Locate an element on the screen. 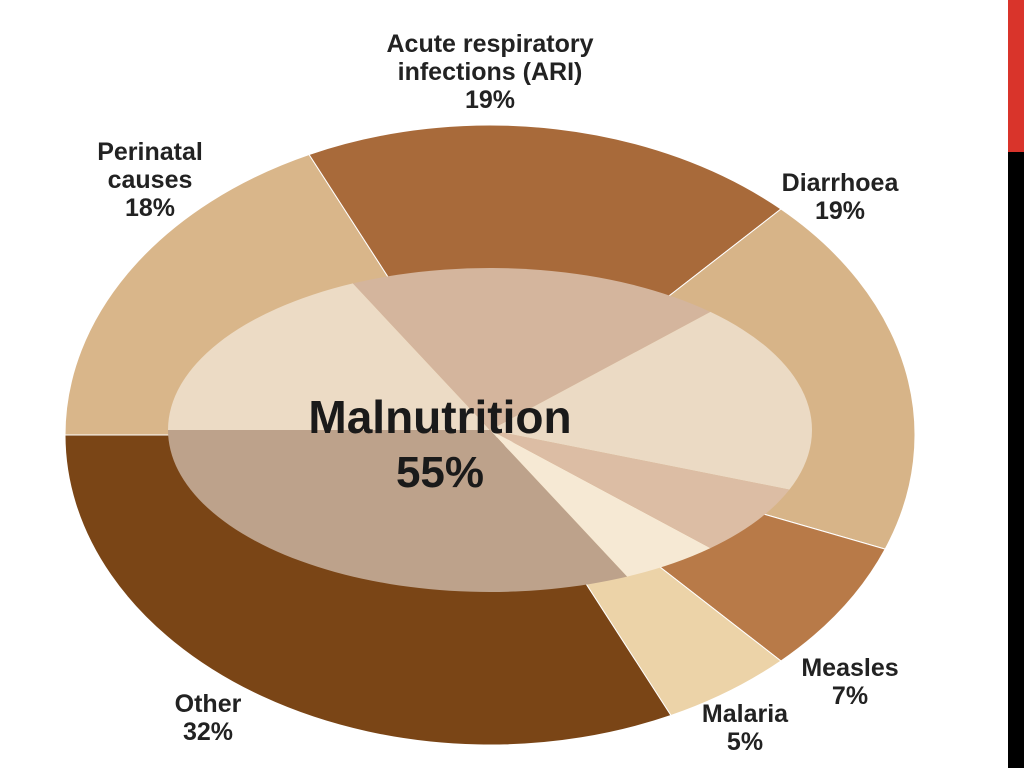 The height and width of the screenshot is (768, 1024). slice-label: Diarrhoea 19% is located at coordinates (840, 197).